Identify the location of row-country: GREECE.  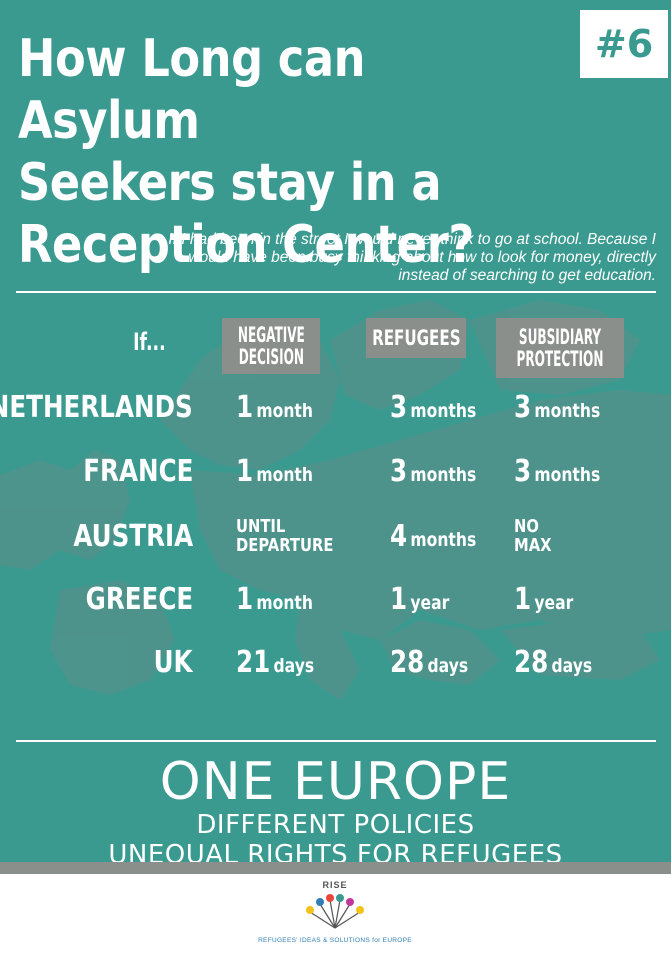
(139, 599).